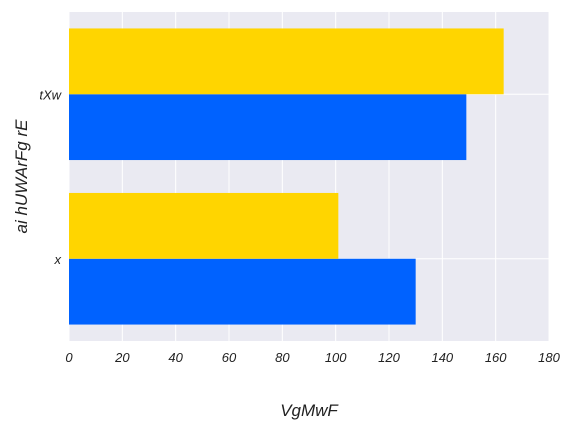  I want to click on x-tick-label: 140, so click(442, 357).